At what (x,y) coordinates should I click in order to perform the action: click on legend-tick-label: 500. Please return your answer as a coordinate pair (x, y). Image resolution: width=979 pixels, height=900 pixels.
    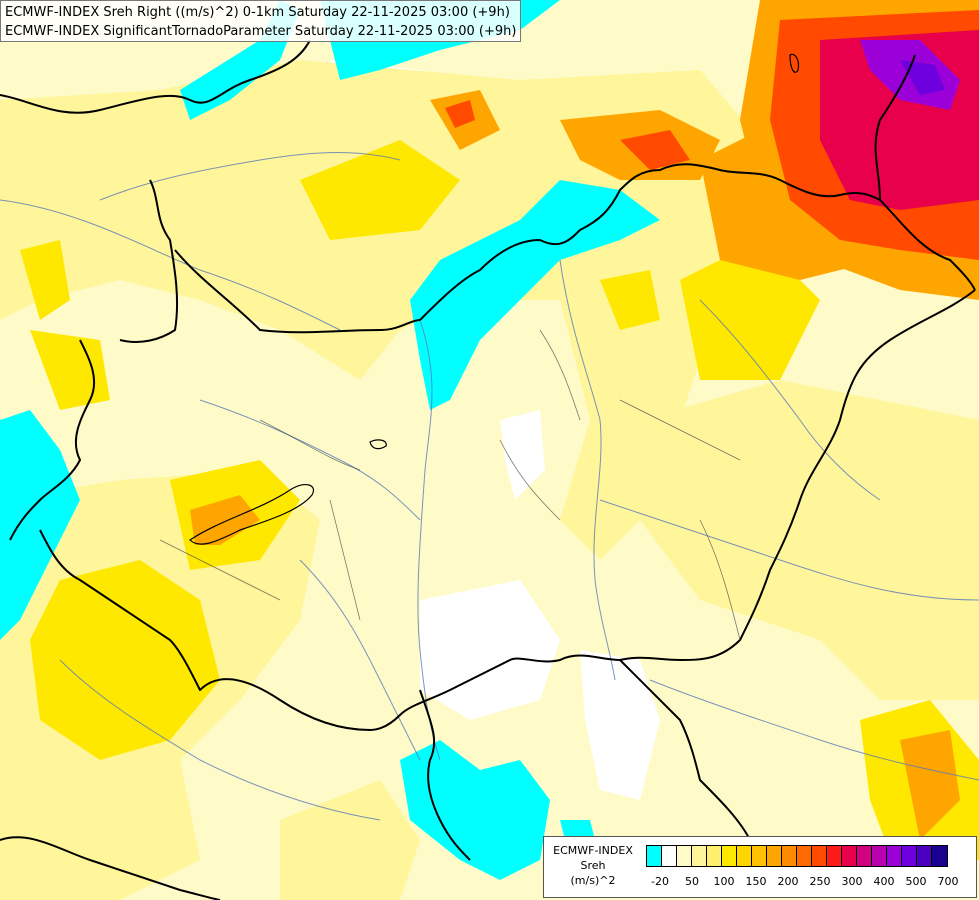
    Looking at the image, I should click on (916, 881).